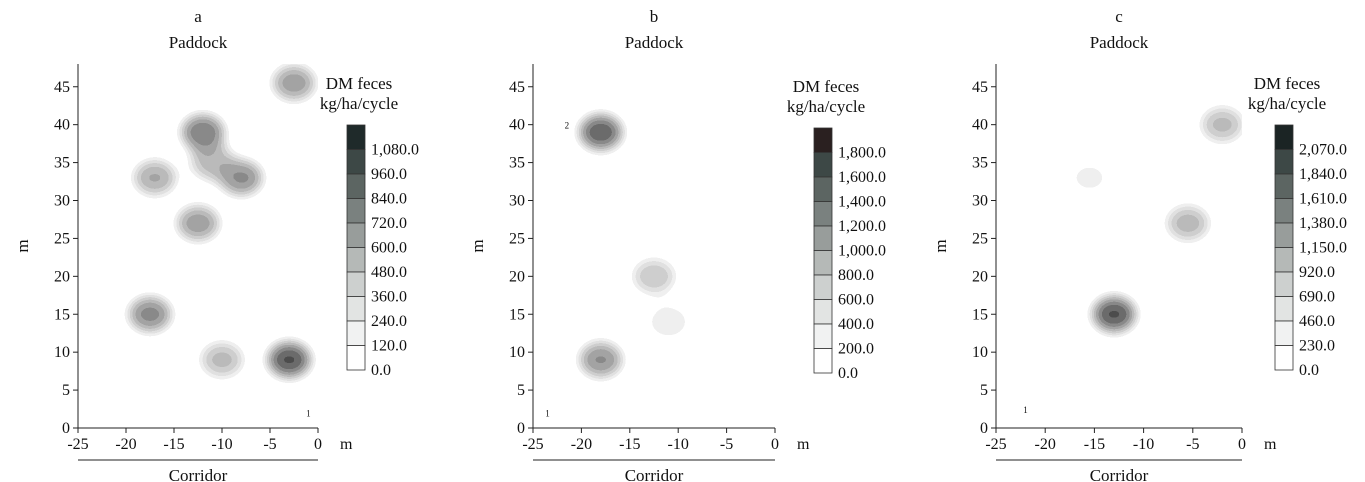  I want to click on panel-letter: b, so click(654, 16).